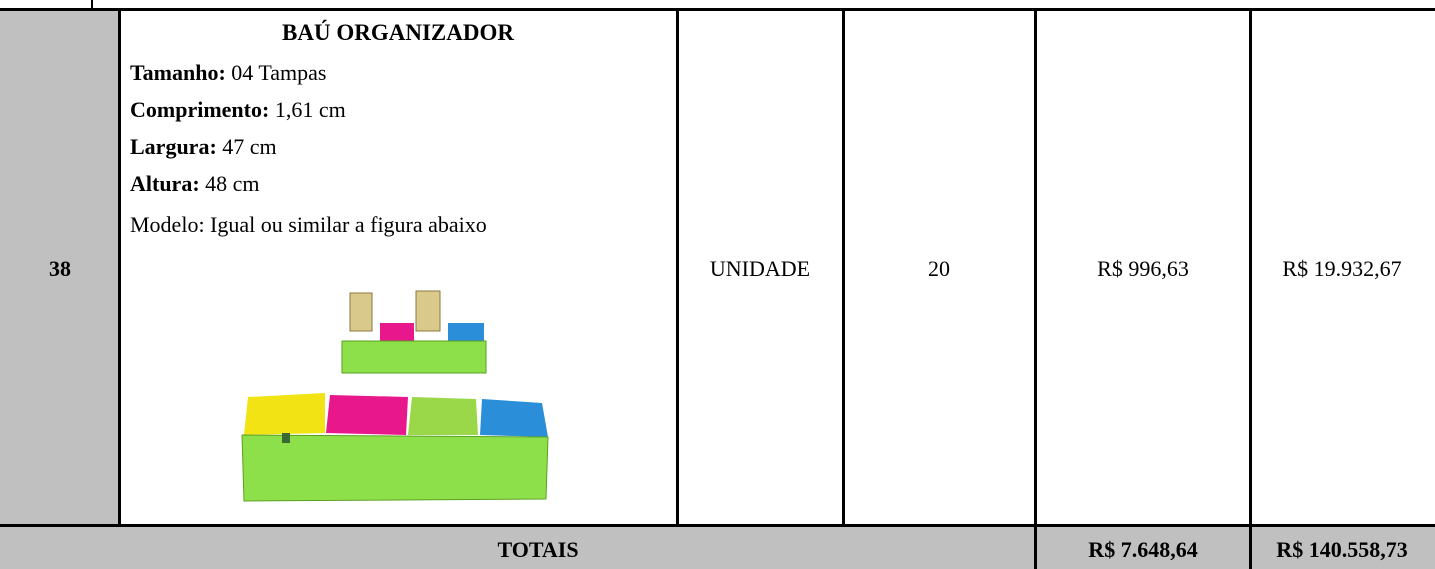  I want to click on spec: Altura: 48 cm, so click(195, 184).